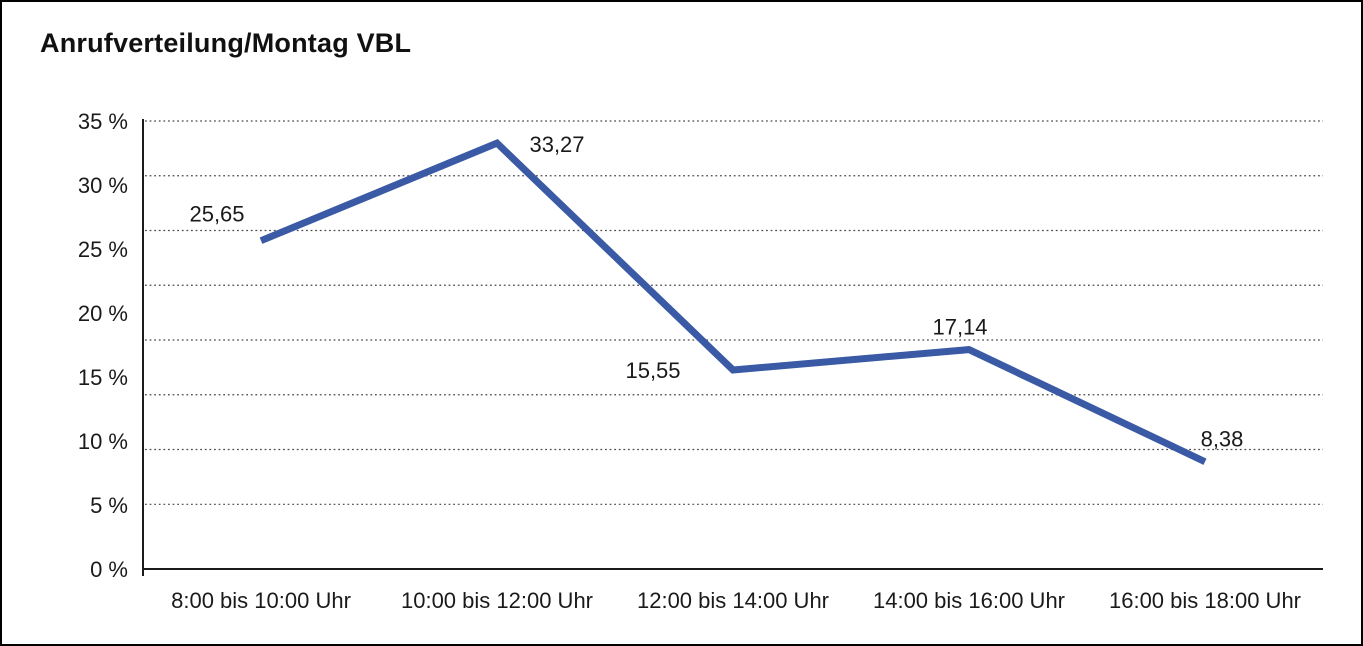 This screenshot has height=646, width=1363. I want to click on y-tick-label: 20 %, so click(103, 313).